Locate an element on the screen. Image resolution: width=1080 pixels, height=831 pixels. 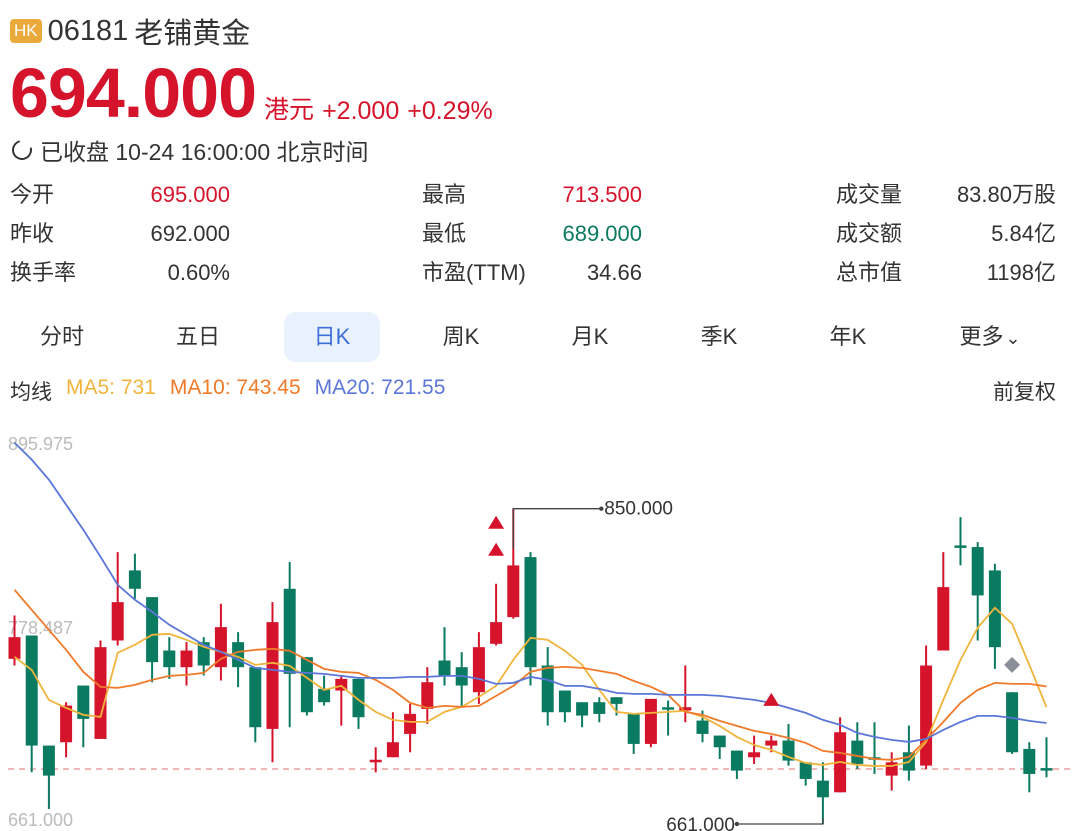
diamond-marker-icon is located at coordinates (1012, 664).